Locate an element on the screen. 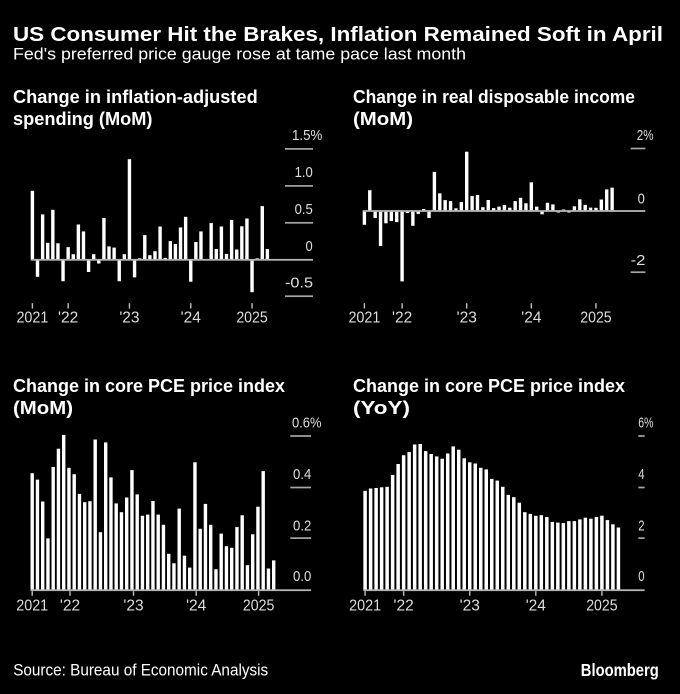 Image resolution: width=680 pixels, height=694 pixels. svg-text: -2 is located at coordinates (638, 260).